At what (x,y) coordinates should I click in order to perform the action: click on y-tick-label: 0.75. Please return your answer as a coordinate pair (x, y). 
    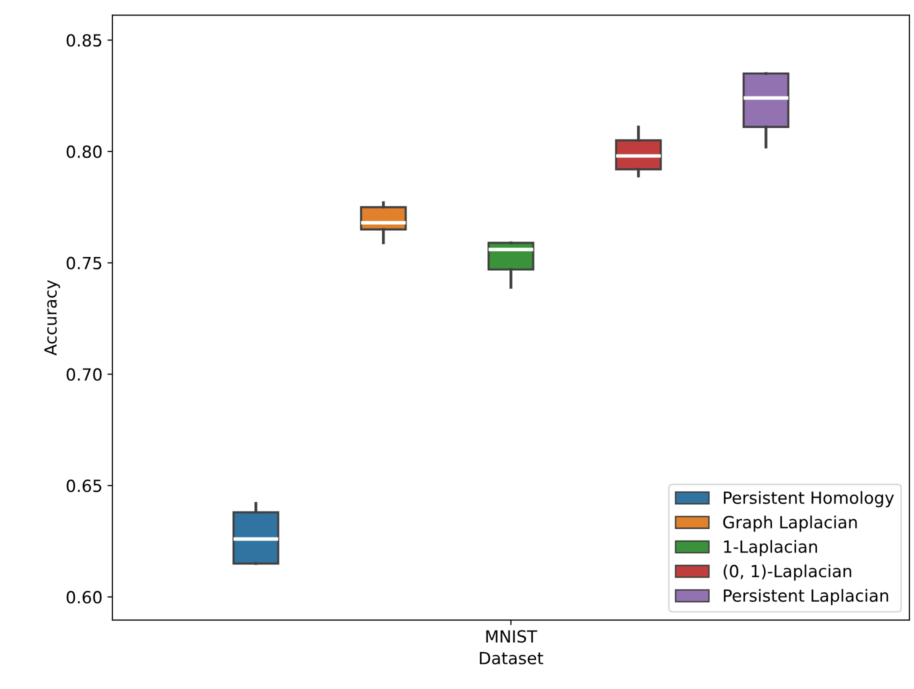
    Looking at the image, I should click on (84, 263).